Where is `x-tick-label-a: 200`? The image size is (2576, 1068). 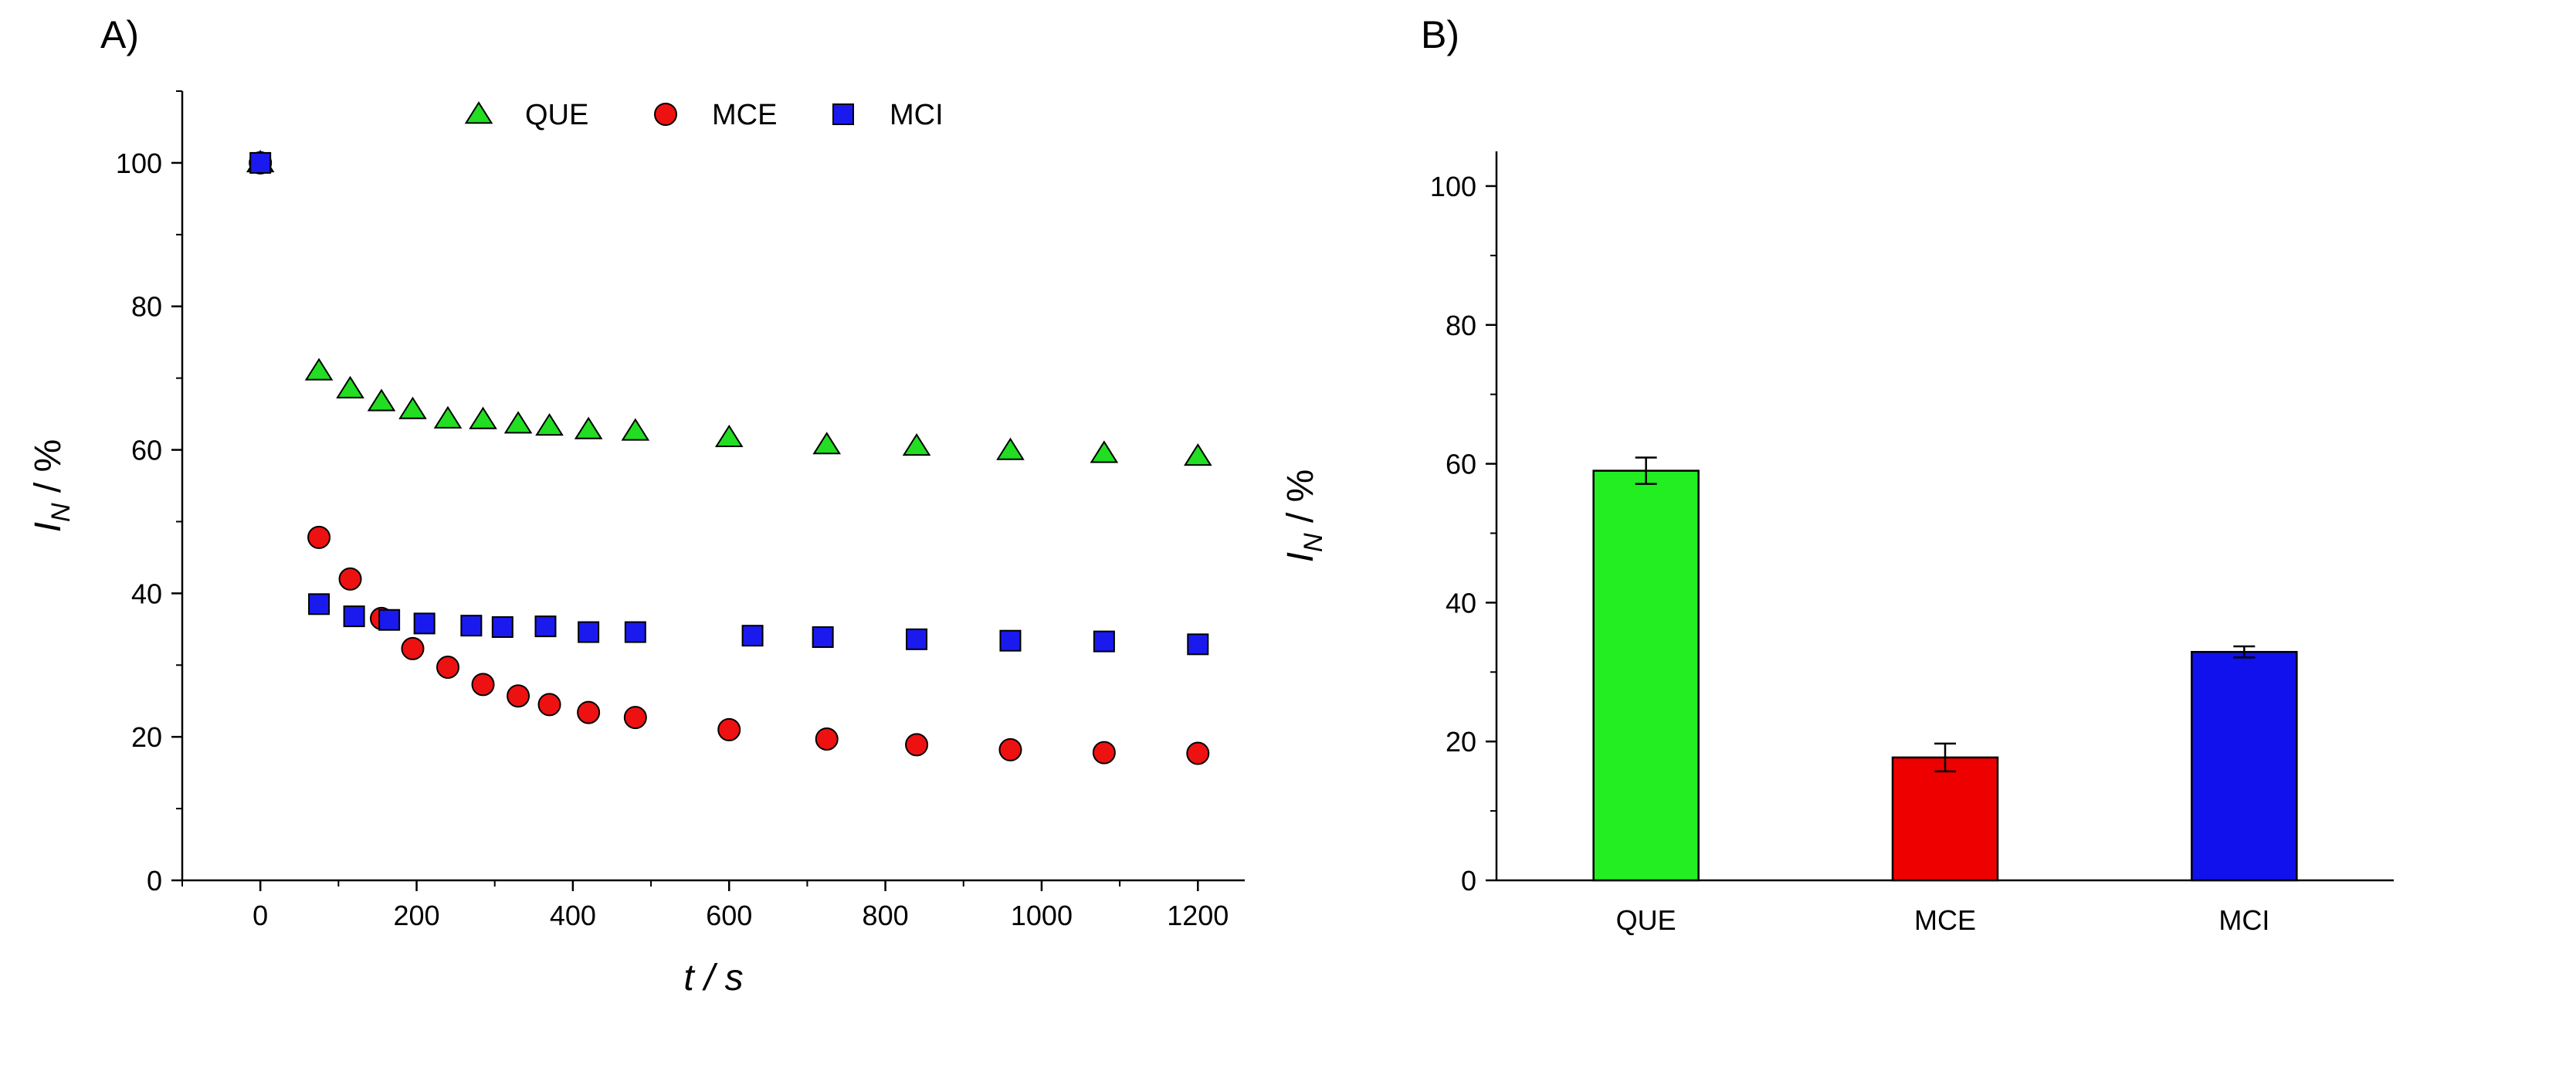
x-tick-label-a: 200 is located at coordinates (416, 916).